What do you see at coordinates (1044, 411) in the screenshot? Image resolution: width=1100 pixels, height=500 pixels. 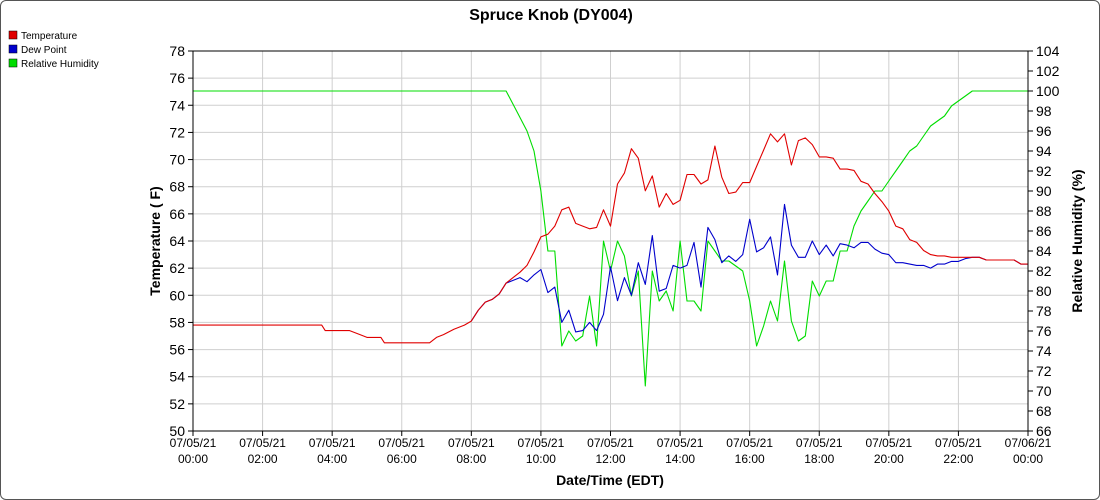 I see `y2-tick-label: 68` at bounding box center [1044, 411].